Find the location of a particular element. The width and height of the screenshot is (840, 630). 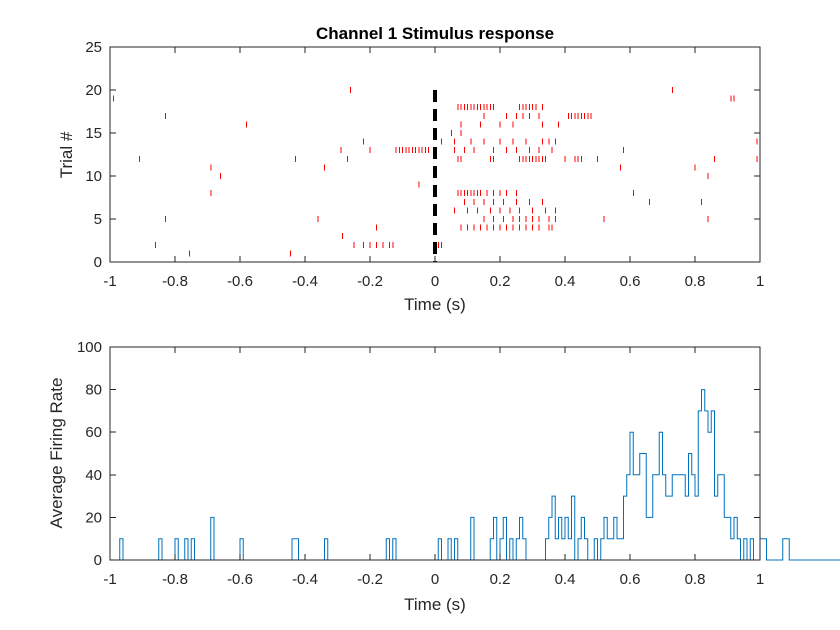

raster-x-tick-label: 0.4 is located at coordinates (565, 281).